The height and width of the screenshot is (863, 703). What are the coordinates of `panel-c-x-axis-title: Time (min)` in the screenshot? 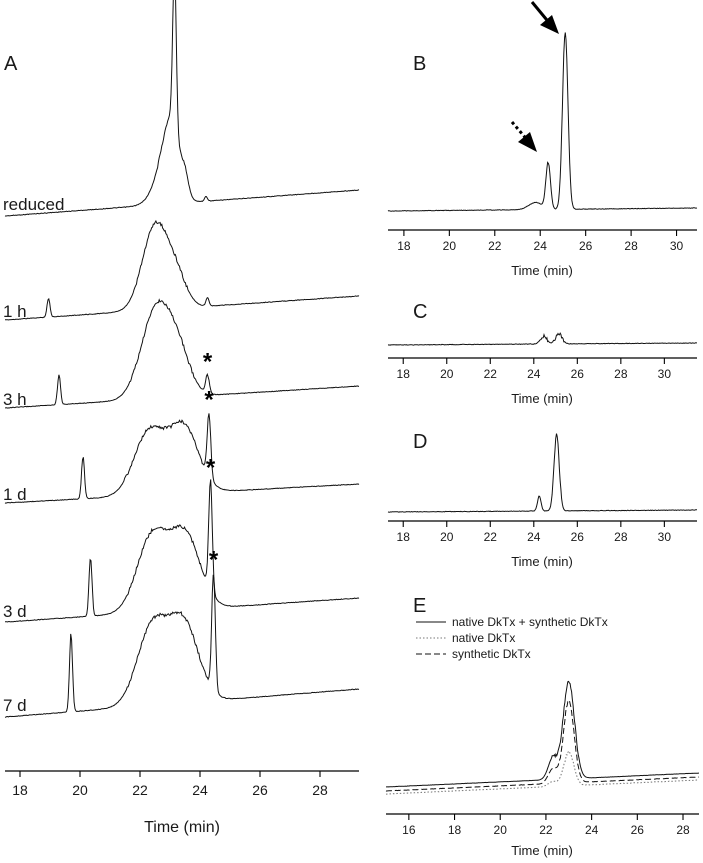 It's located at (542, 398).